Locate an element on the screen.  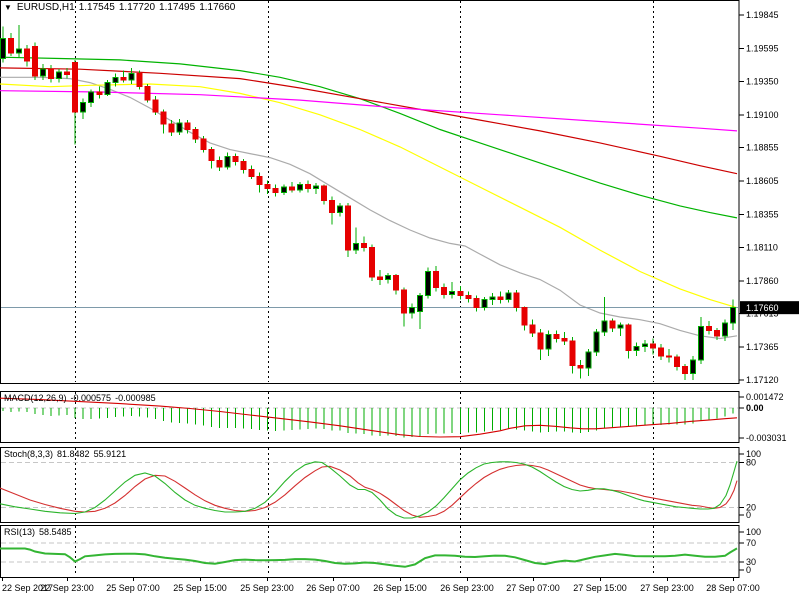
axis-label: 1.18110 is located at coordinates (762, 247).